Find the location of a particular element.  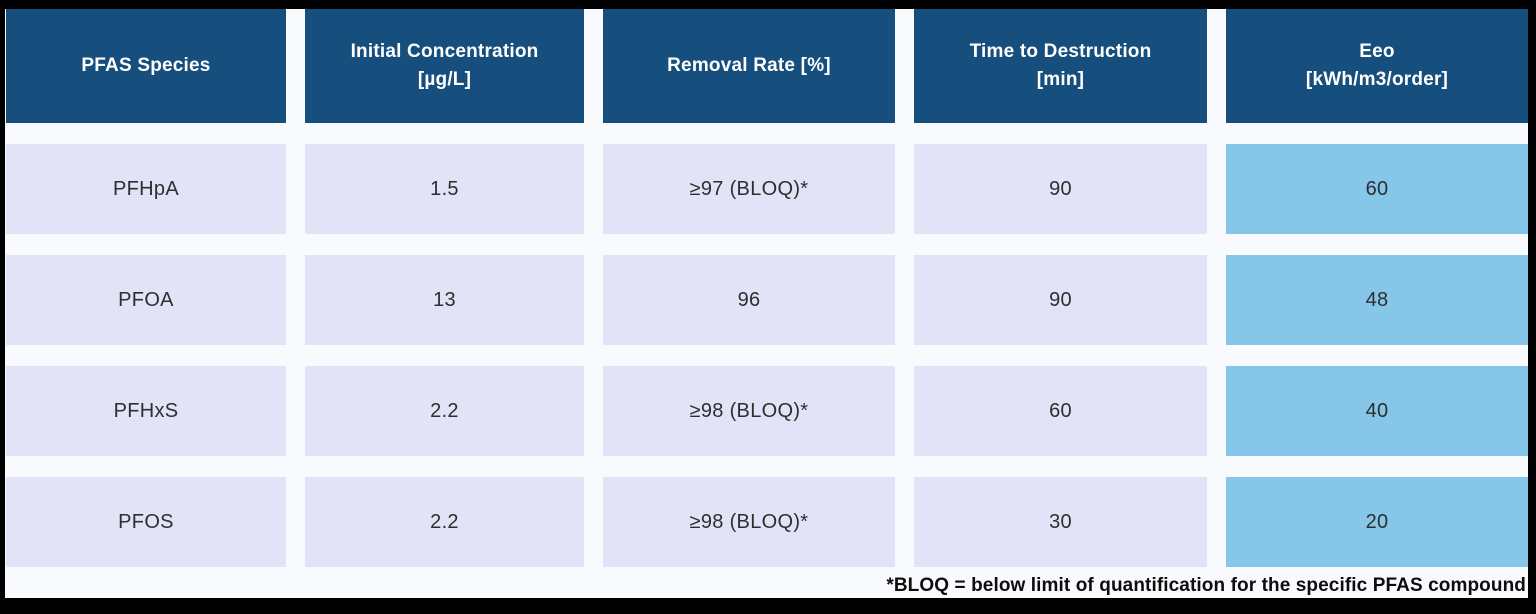

header-cell-removal-rate: Removal Rate [%] is located at coordinates (749, 66).